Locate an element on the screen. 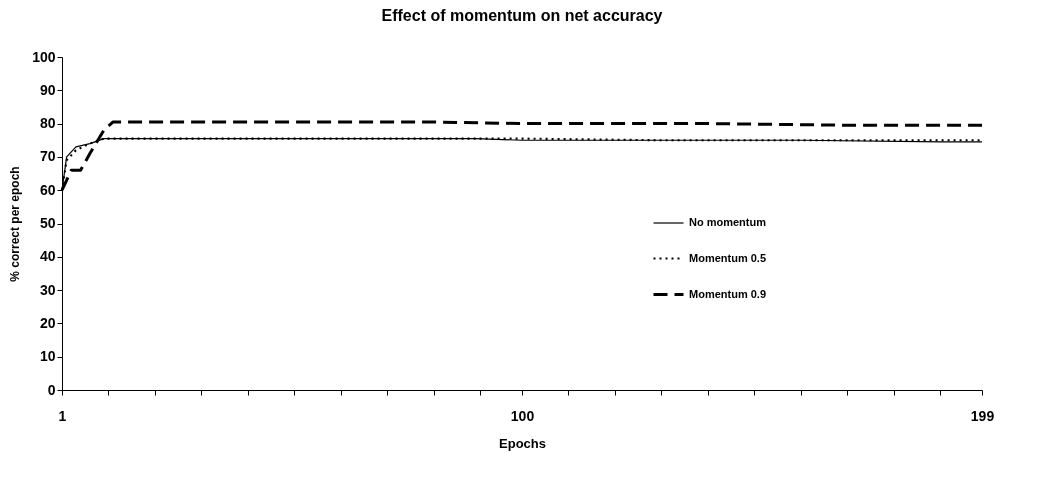 The height and width of the screenshot is (490, 1044). y-tick-label: 70 is located at coordinates (47, 156).